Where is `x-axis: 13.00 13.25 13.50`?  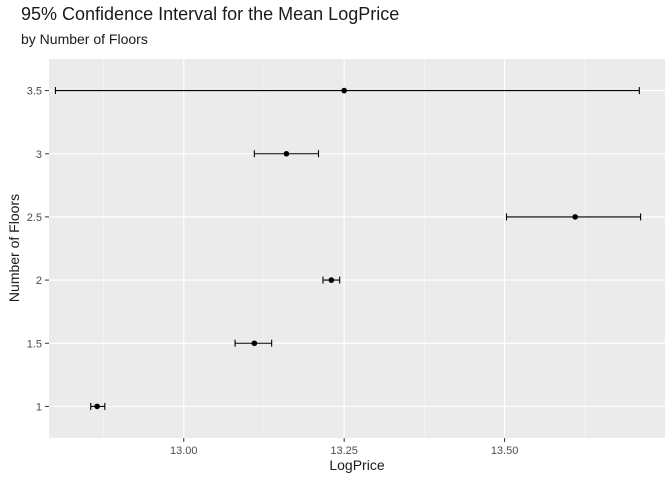
x-axis: 13.00 13.25 13.50 is located at coordinates (344, 447).